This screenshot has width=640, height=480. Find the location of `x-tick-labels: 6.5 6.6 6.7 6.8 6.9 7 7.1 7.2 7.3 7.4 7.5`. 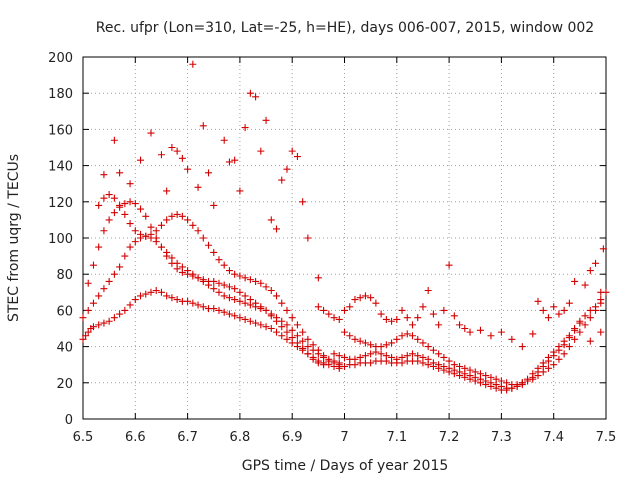

x-tick-labels: 6.5 6.6 6.7 6.8 6.9 7 7.1 7.2 7.3 7.4 7.5 is located at coordinates (345, 437).